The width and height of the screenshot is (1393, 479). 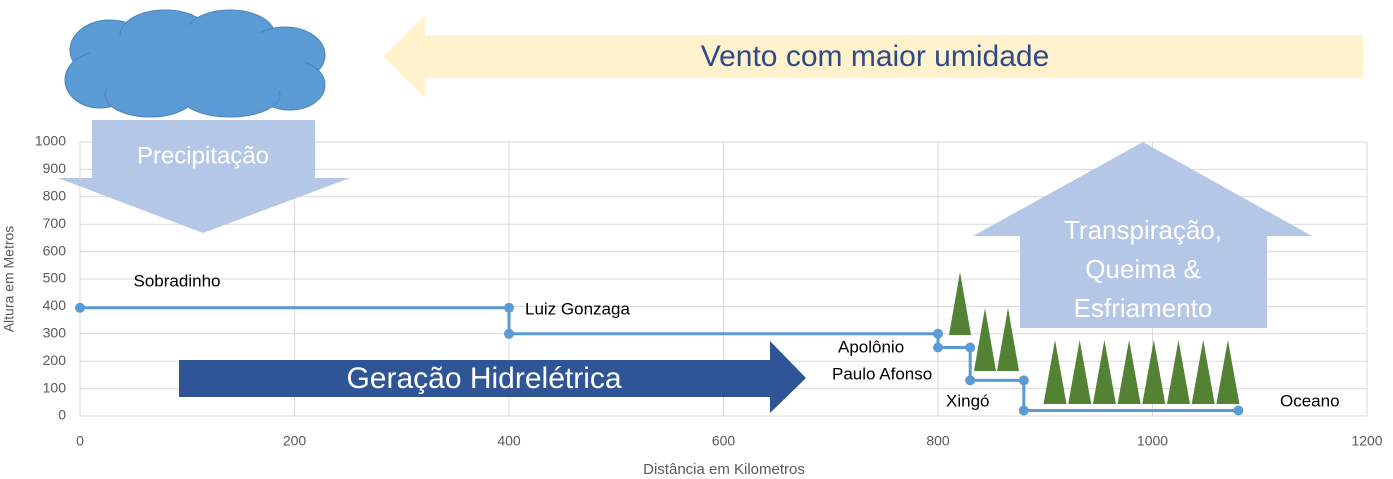 I want to click on x-tick-label: 0, so click(x=80, y=441).